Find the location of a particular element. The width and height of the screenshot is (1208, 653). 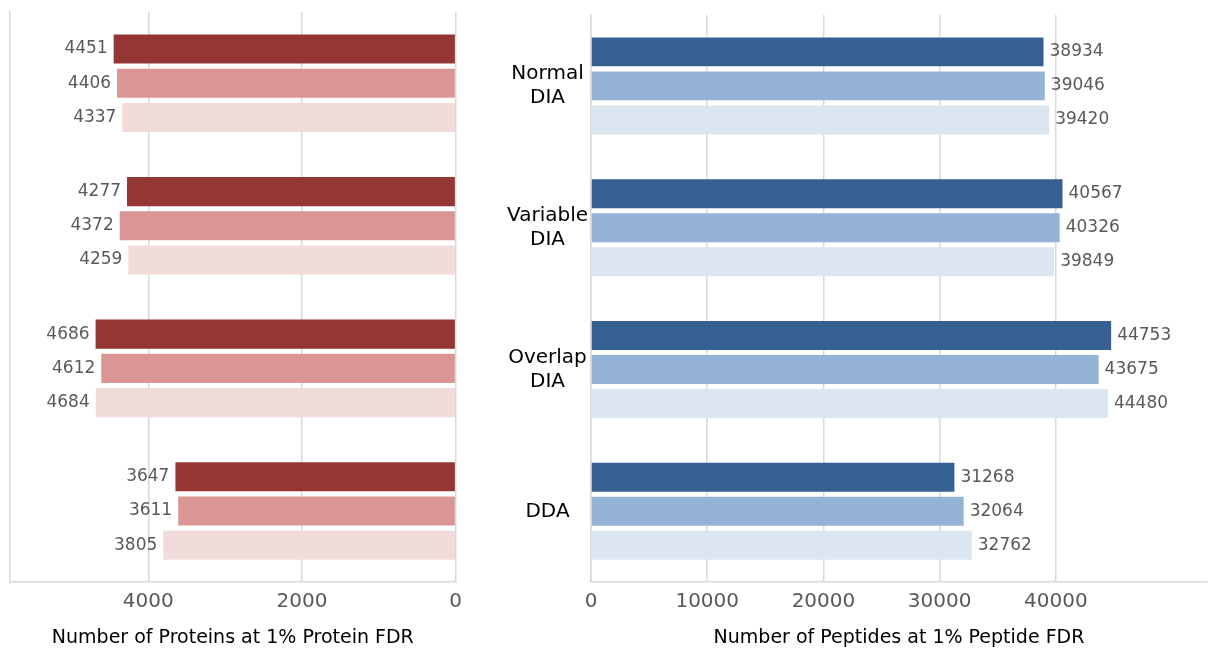

data-label: 39420 is located at coordinates (1082, 118).